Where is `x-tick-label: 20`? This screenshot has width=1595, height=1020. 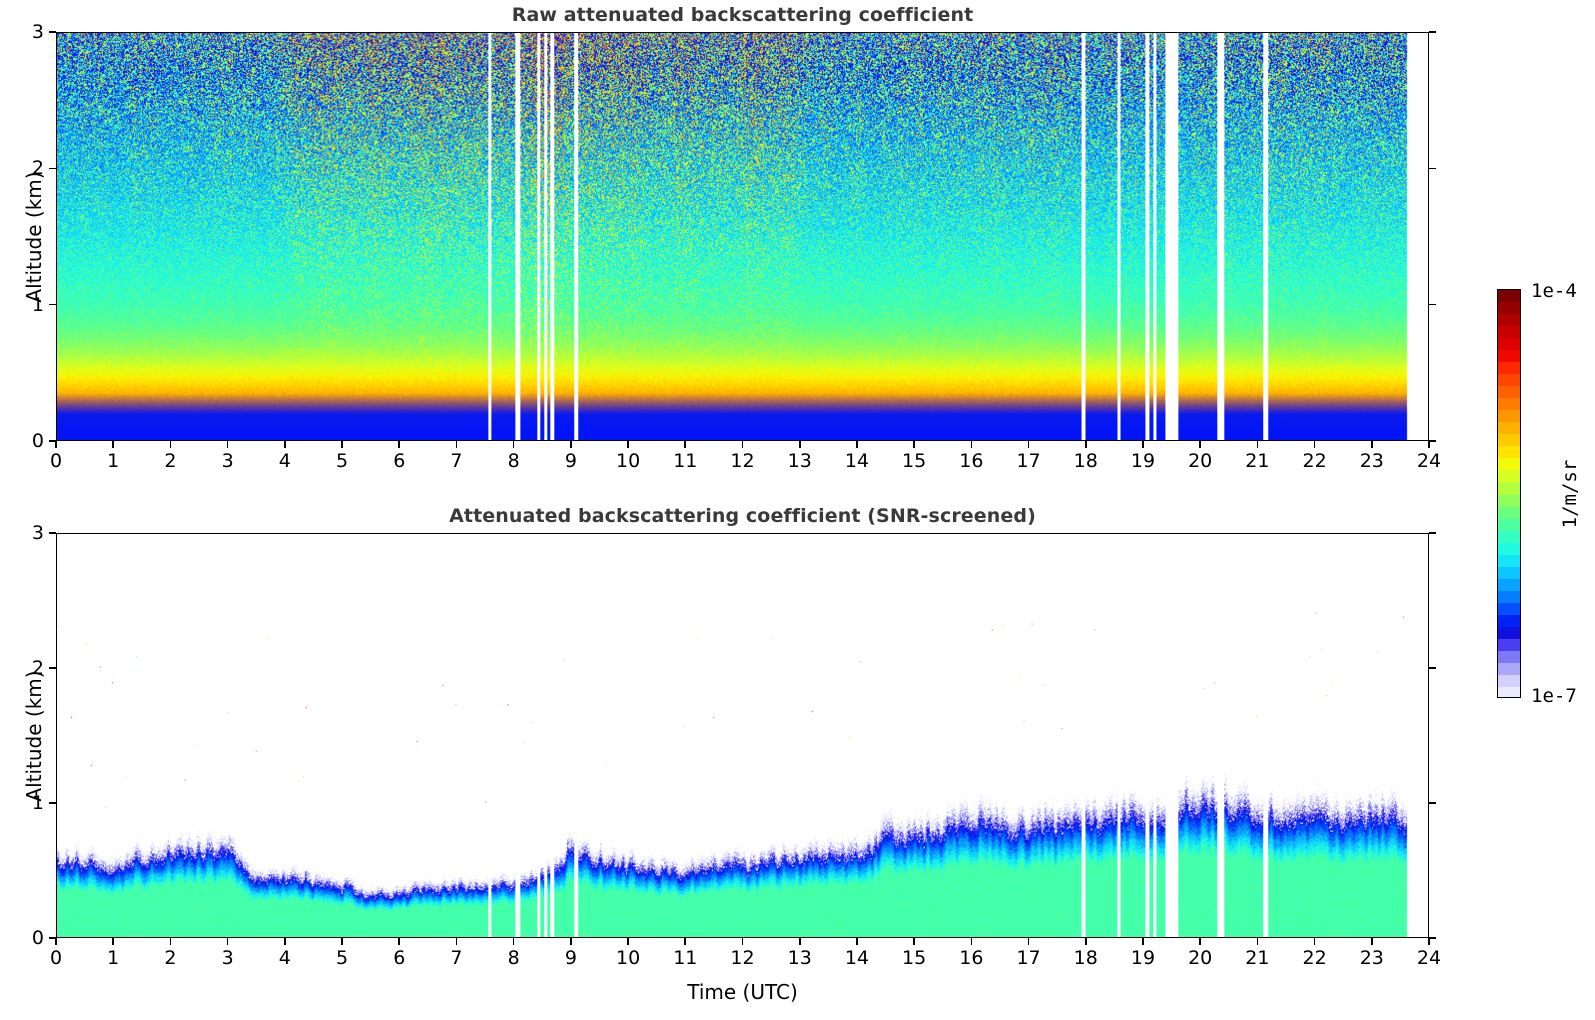
x-tick-label: 20 is located at coordinates (1200, 958).